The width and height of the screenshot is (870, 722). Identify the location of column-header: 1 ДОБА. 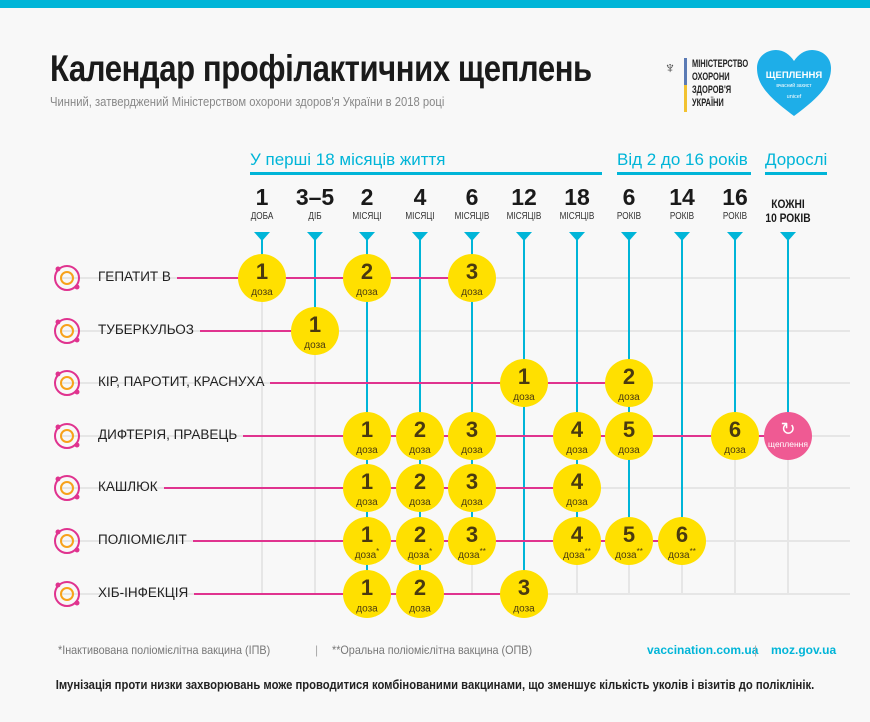
(262, 203).